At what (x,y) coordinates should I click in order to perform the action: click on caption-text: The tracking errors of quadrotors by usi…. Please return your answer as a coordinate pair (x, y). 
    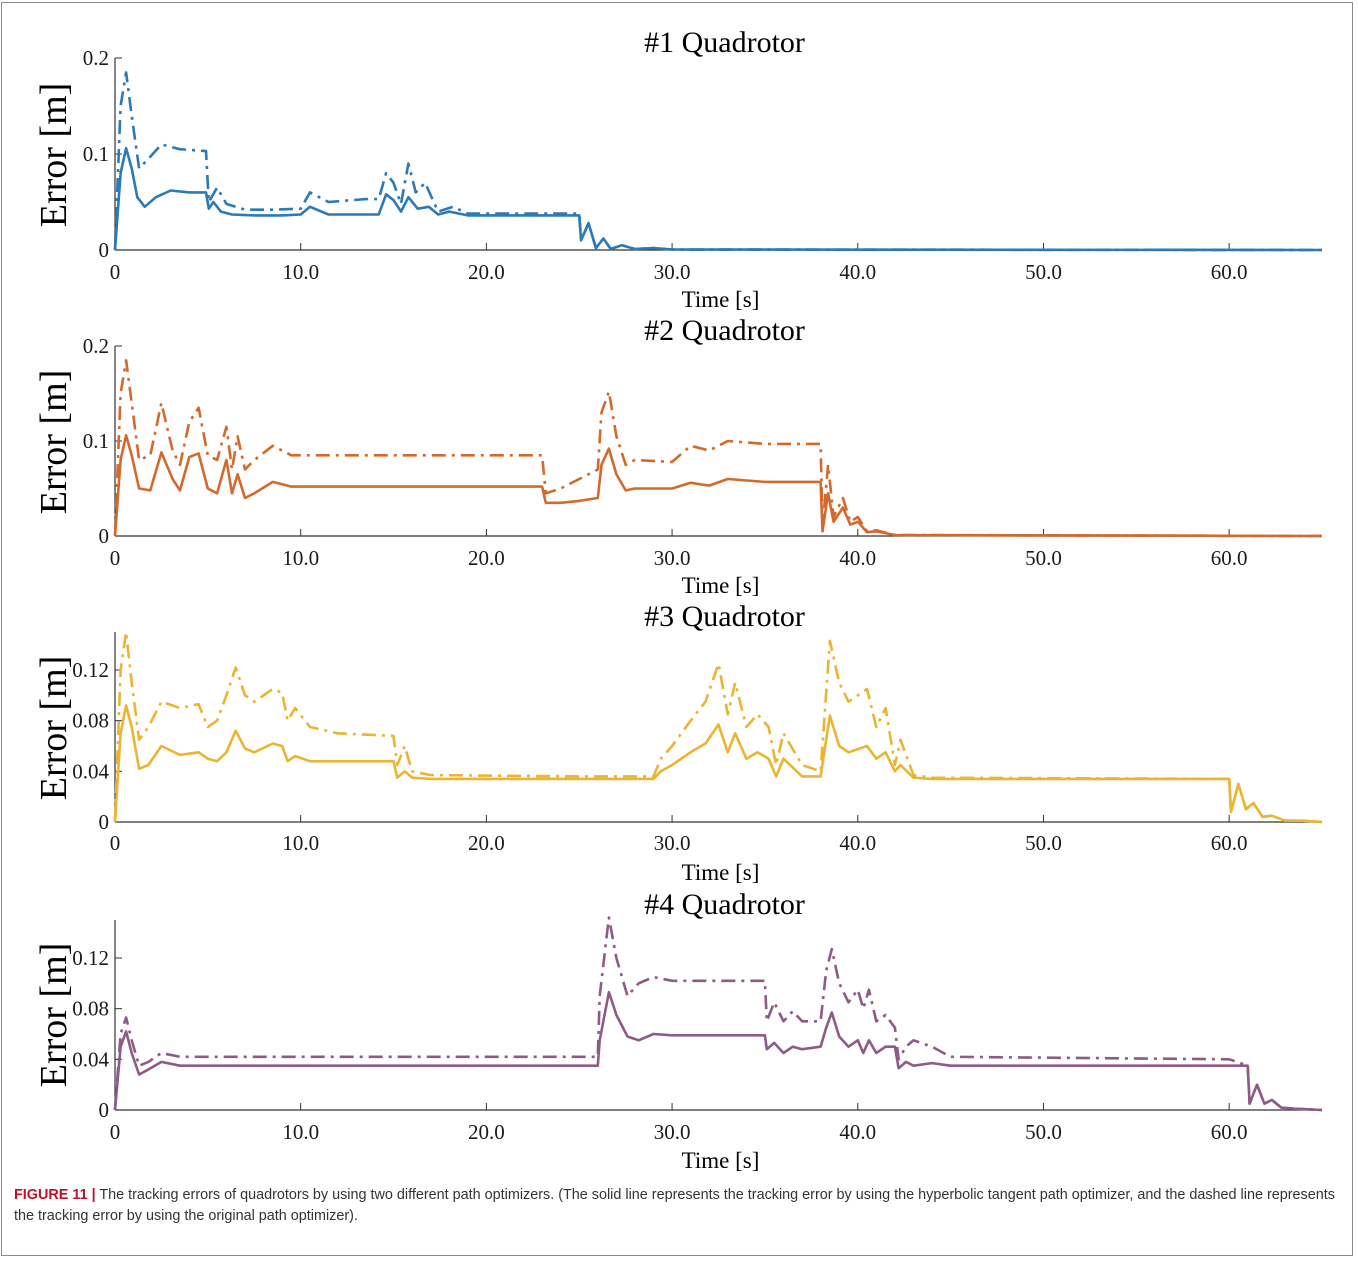
    Looking at the image, I should click on (674, 1205).